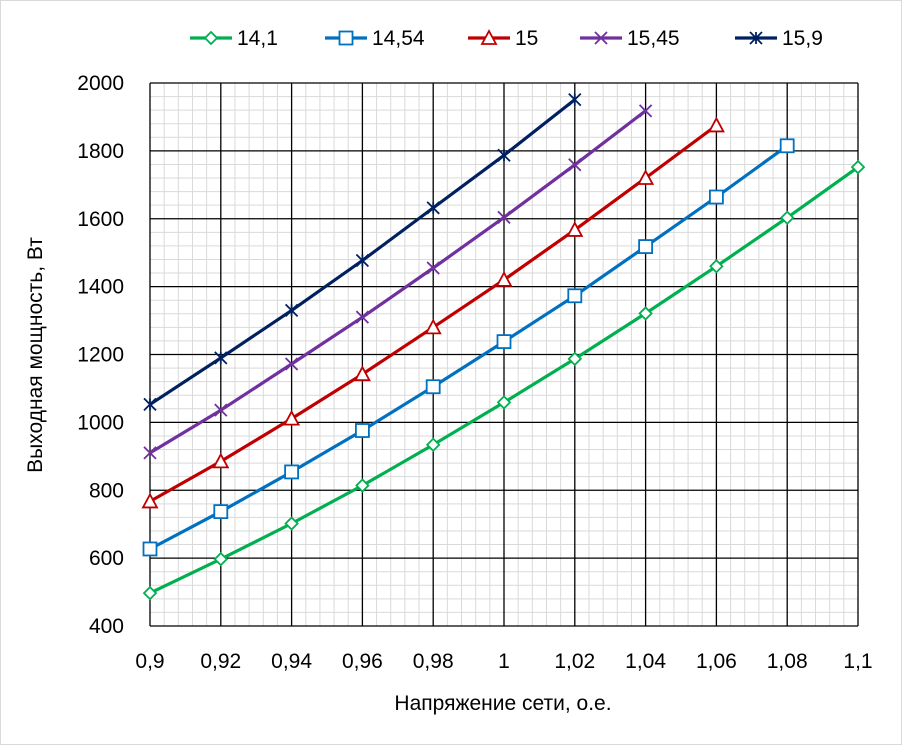  I want to click on x-tick-label: 0,96, so click(362, 661).